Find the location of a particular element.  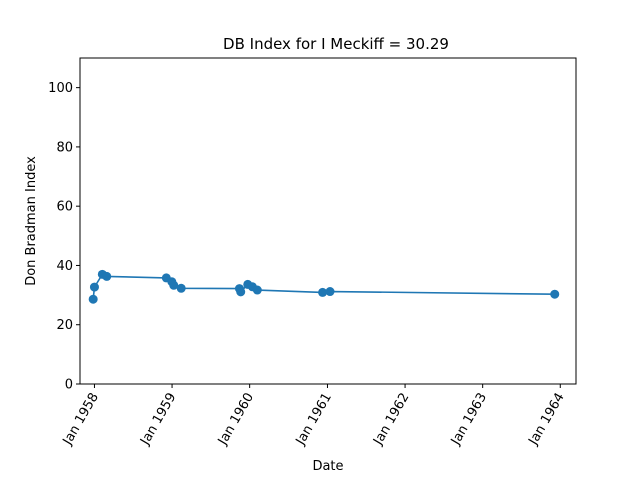

y-tick-label: 80 is located at coordinates (64, 147).